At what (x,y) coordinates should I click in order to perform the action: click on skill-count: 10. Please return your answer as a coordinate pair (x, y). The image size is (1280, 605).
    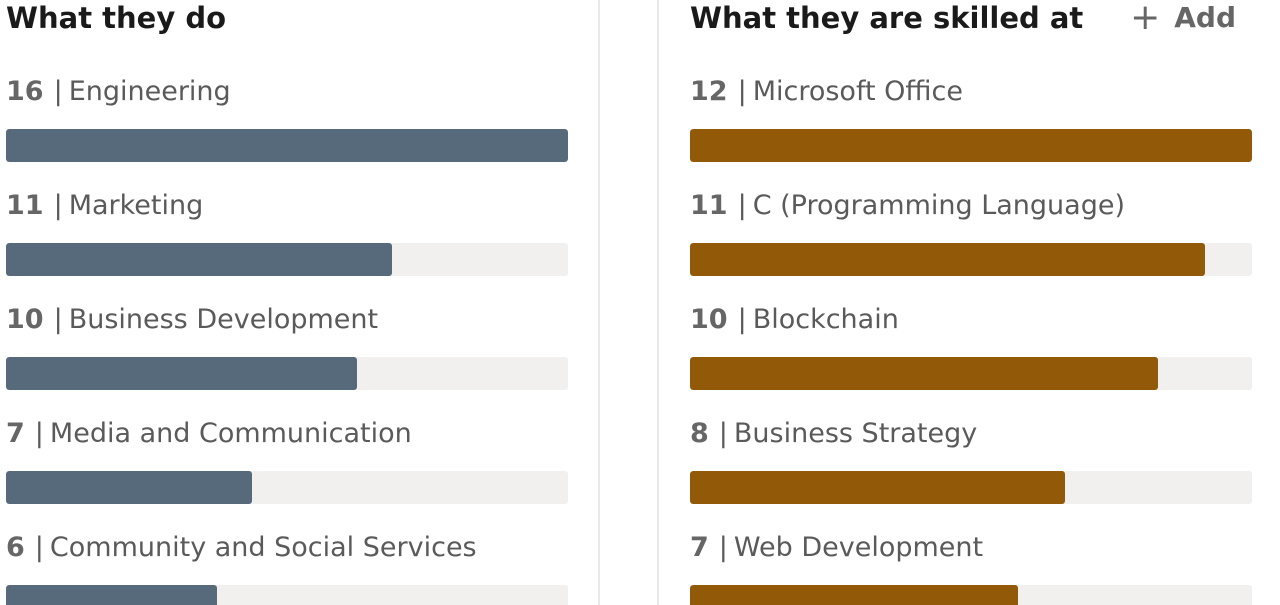
    Looking at the image, I should click on (709, 319).